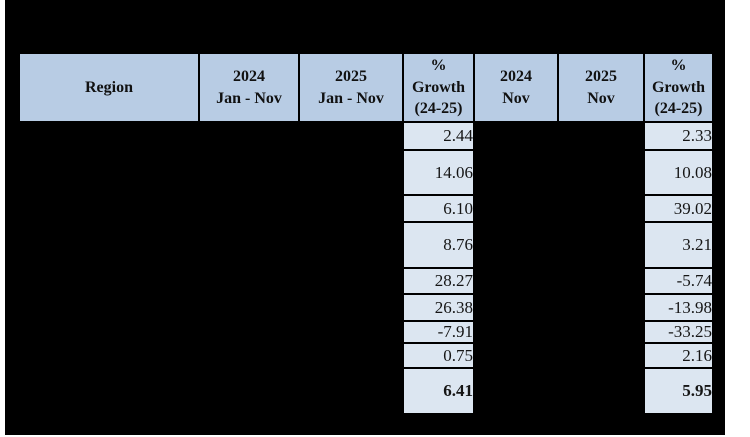 This screenshot has height=437, width=750. Describe the element at coordinates (351, 87) in the screenshot. I see `header-2025-jan-nov: 2025 Jan - Nov` at that location.